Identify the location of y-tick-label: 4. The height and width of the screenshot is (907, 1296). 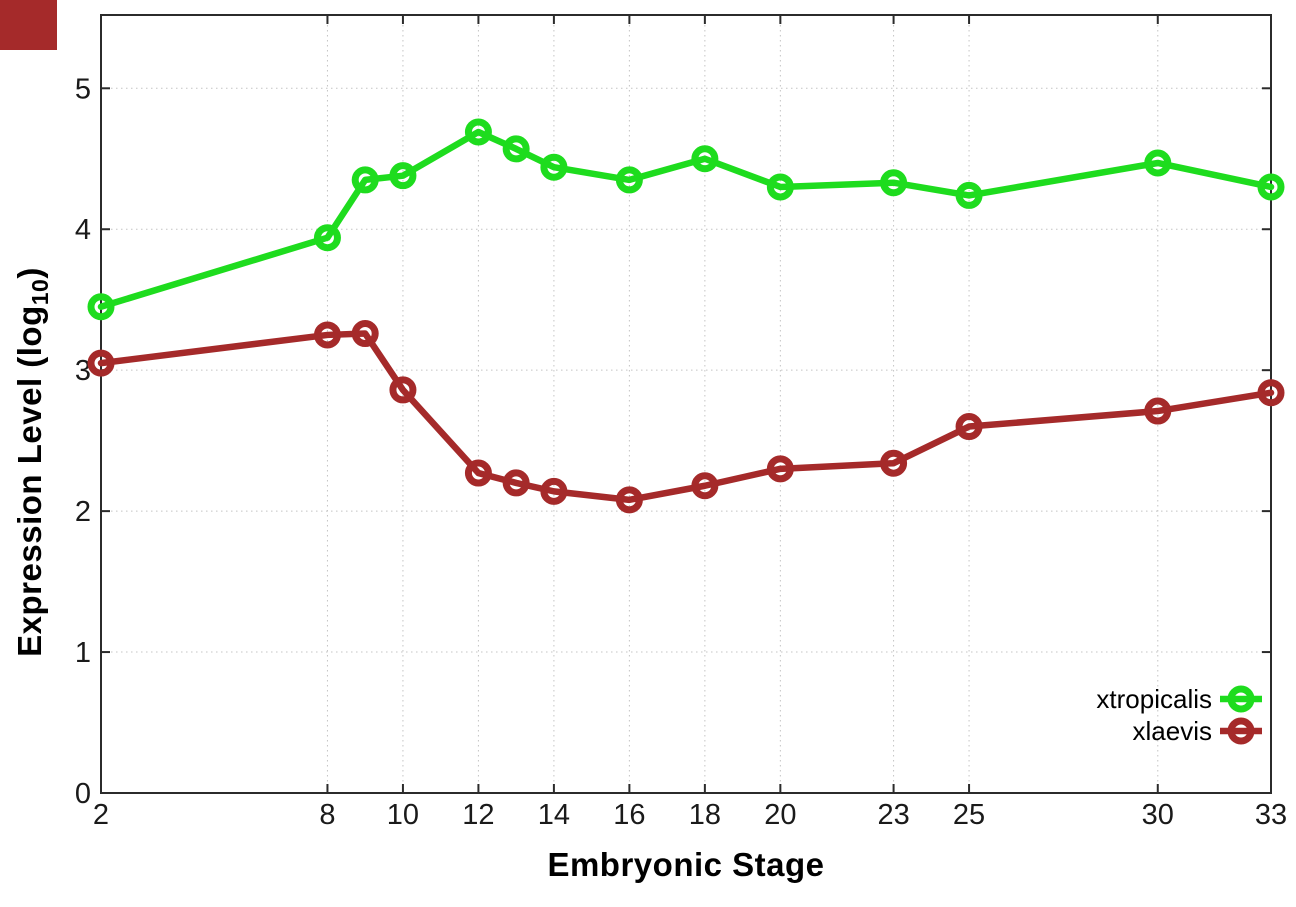
(83, 230).